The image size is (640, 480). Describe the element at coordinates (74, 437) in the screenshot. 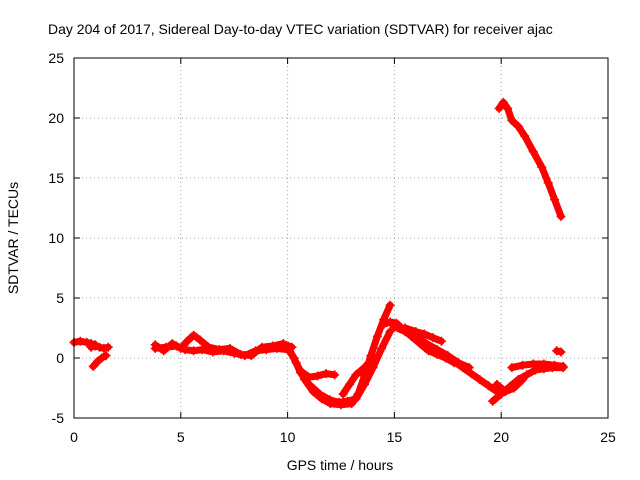

I see `x-tick-label: 0` at that location.